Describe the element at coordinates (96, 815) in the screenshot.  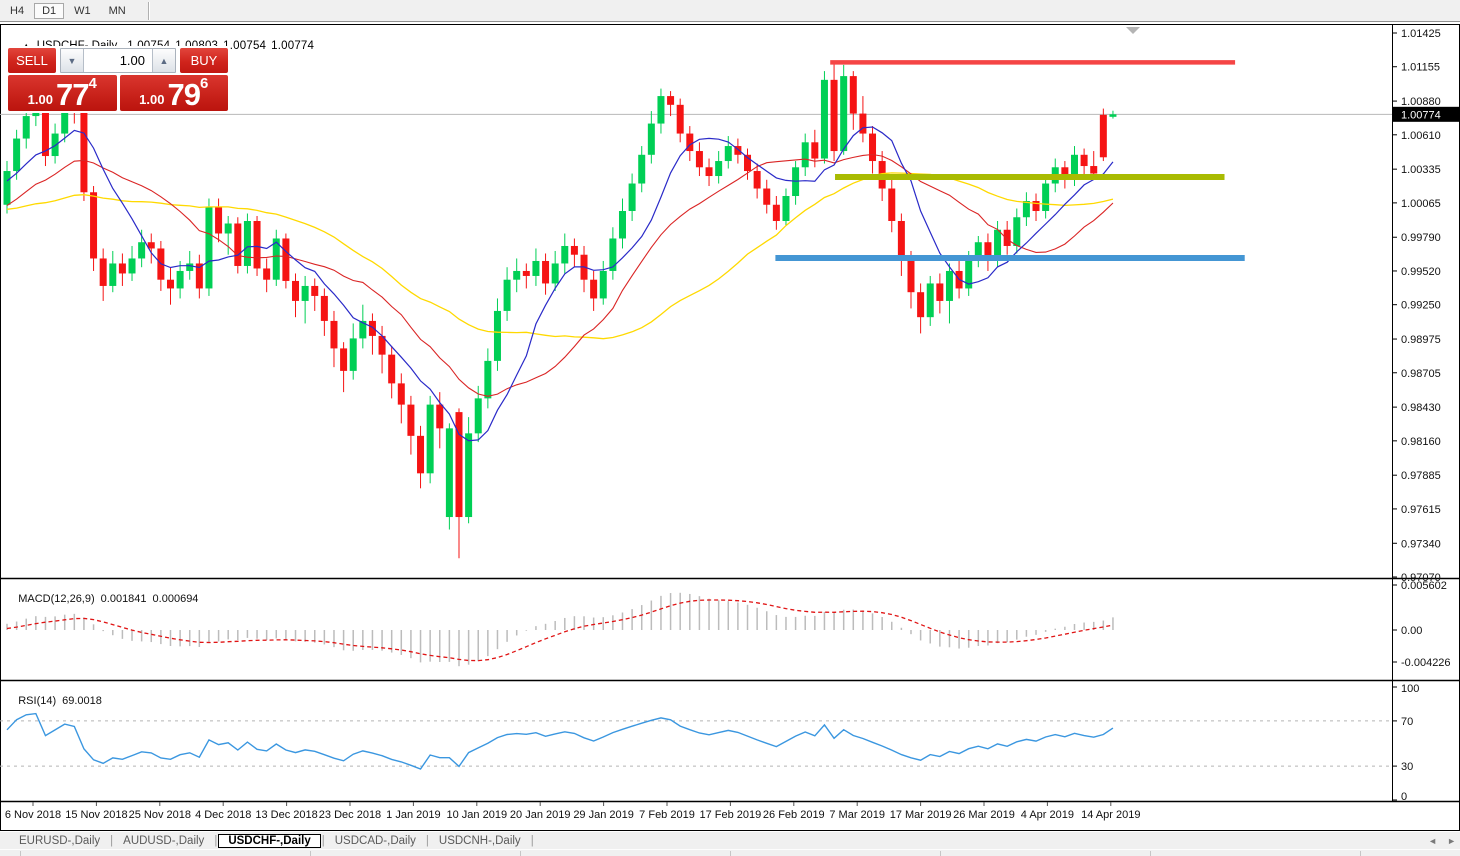
I see `date-tick-label: 15 Nov 2018` at that location.